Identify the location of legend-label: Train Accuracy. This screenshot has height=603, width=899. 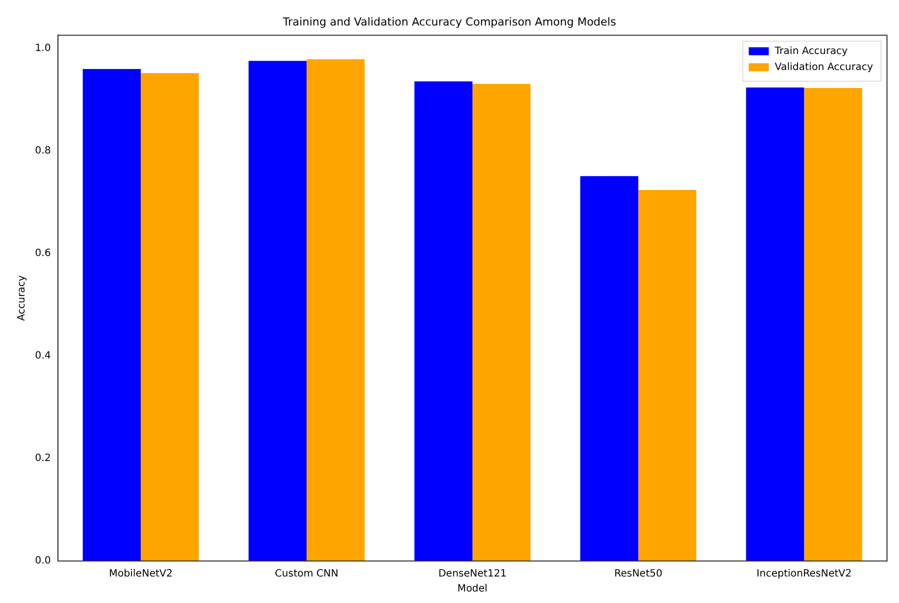
(811, 51).